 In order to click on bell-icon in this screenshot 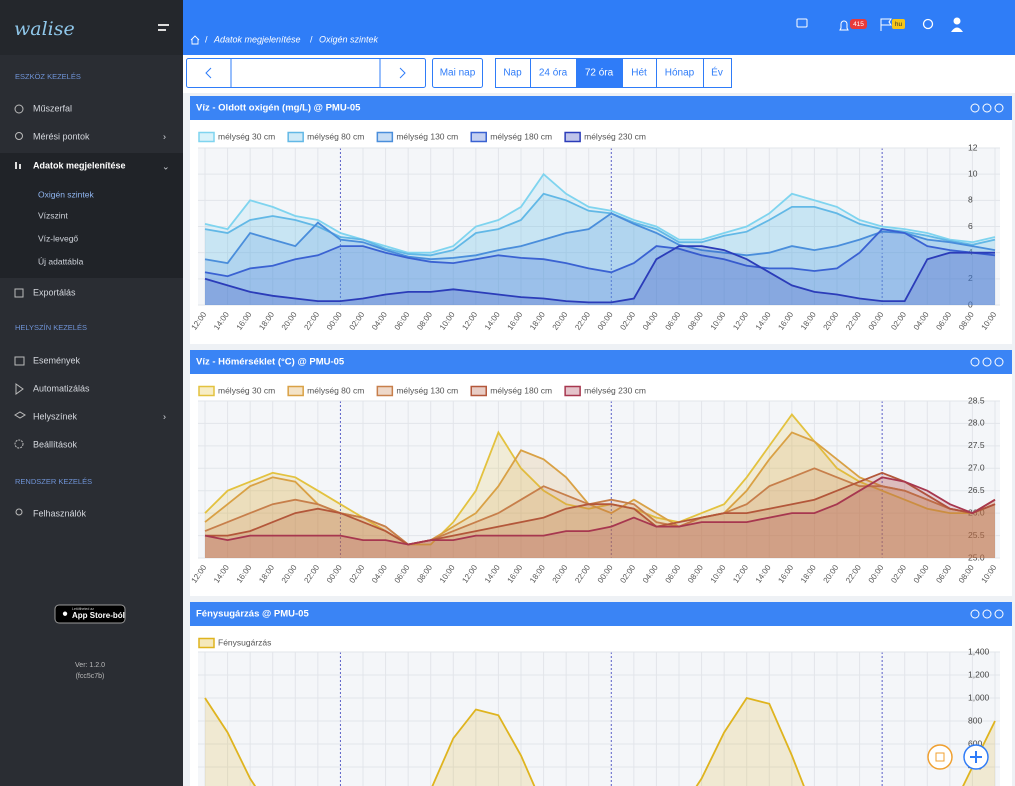, I will do `click(844, 25)`.